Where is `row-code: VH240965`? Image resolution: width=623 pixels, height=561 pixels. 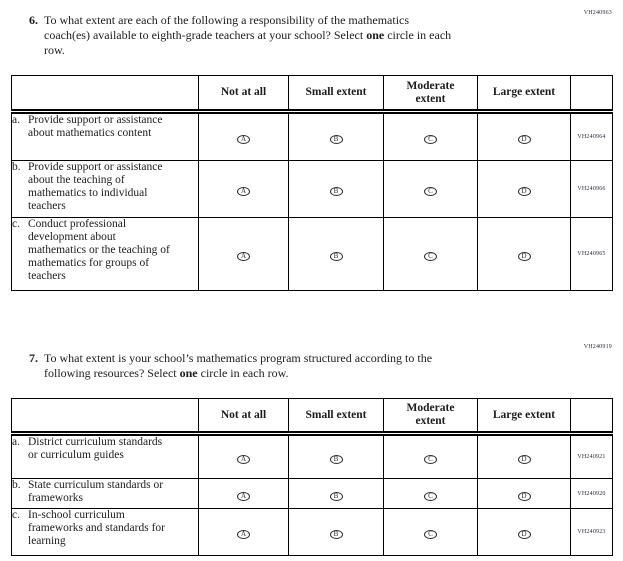 row-code: VH240965 is located at coordinates (591, 254).